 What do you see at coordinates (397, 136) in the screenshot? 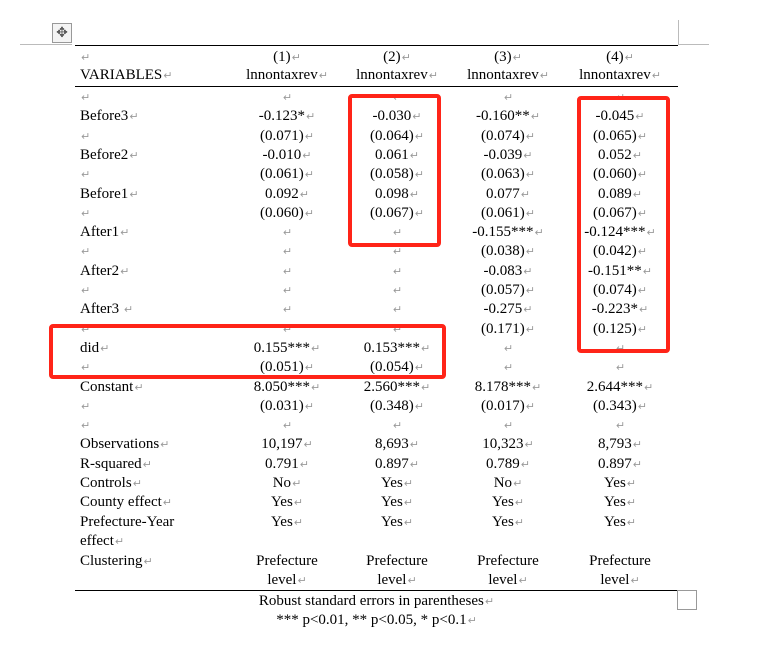
I see `table-cell: (0.064)` at bounding box center [397, 136].